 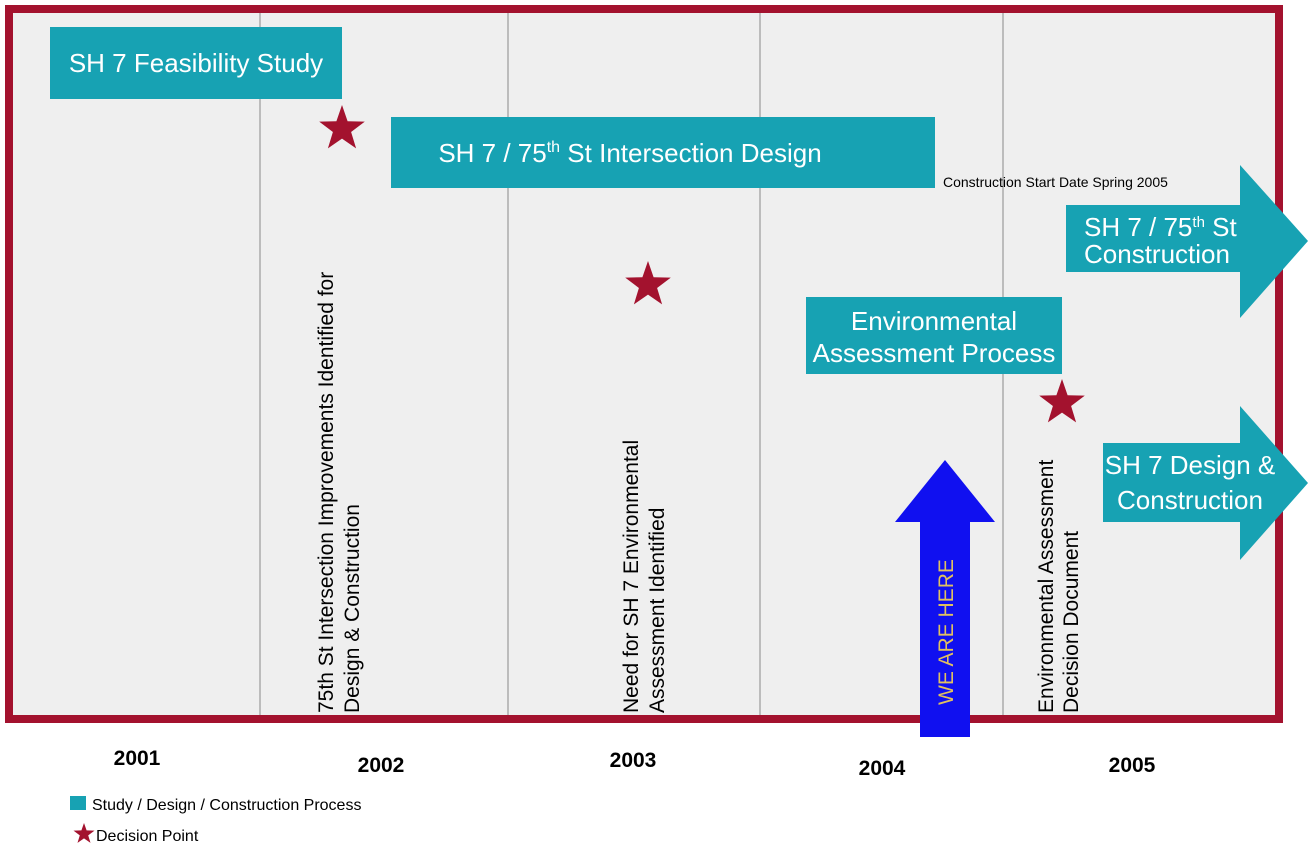 I want to click on decision-label: Decision Document, so click(x=1071, y=622).